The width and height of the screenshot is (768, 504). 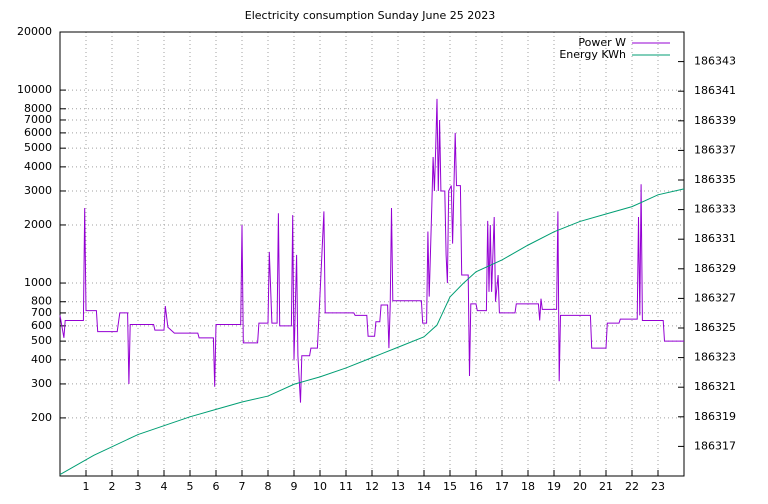 What do you see at coordinates (38, 190) in the screenshot?
I see `y-tick-label: 3000` at bounding box center [38, 190].